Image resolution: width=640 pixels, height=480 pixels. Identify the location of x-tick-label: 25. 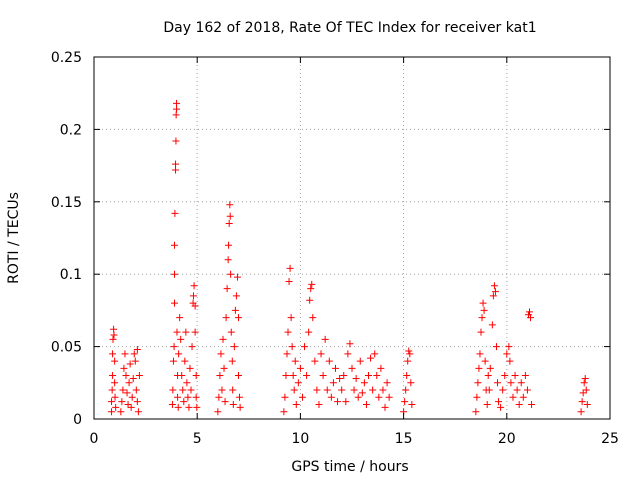
(610, 439).